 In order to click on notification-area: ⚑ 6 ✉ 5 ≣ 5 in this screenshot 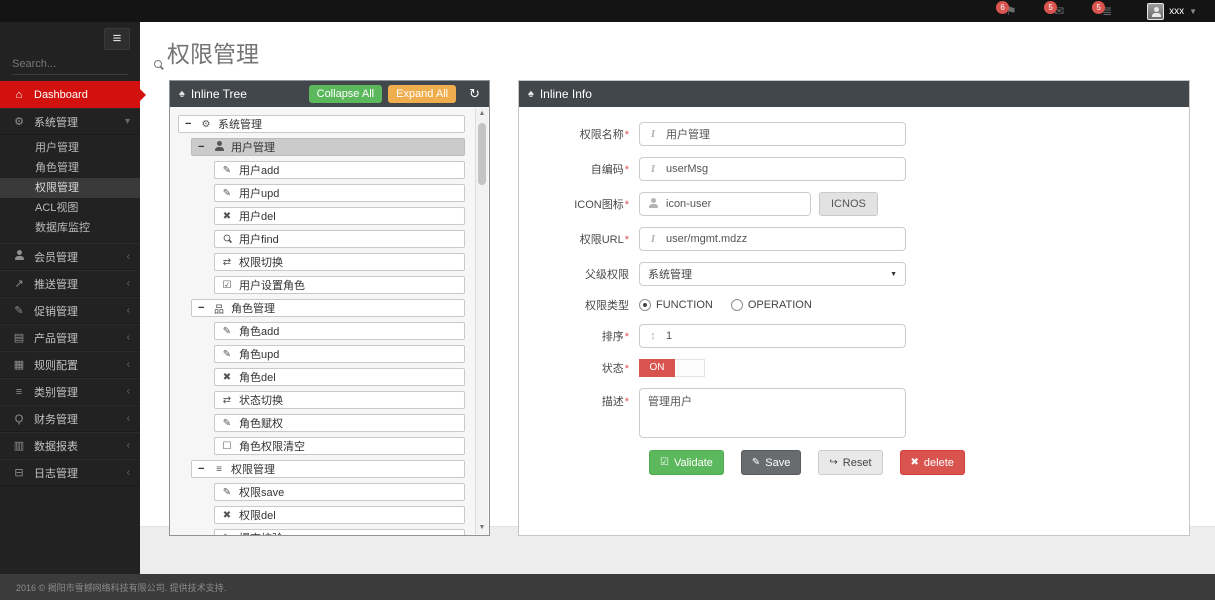, I will do `click(1055, 10)`.